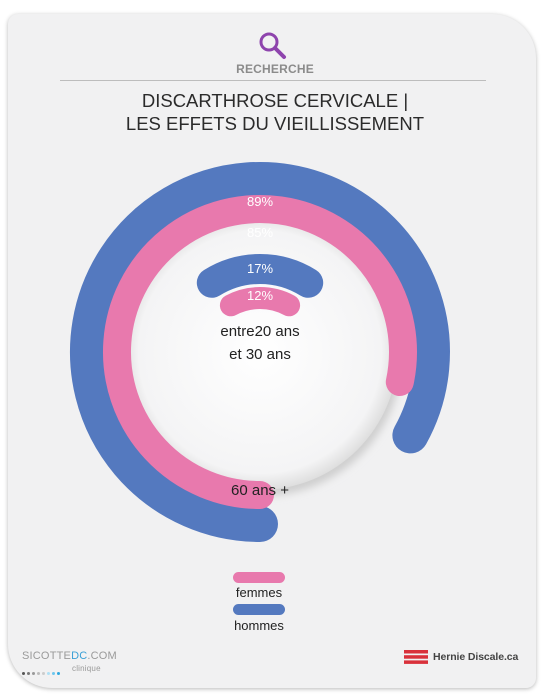  Describe the element at coordinates (102, 656) in the screenshot. I see `brand-part-c: .COM` at that location.